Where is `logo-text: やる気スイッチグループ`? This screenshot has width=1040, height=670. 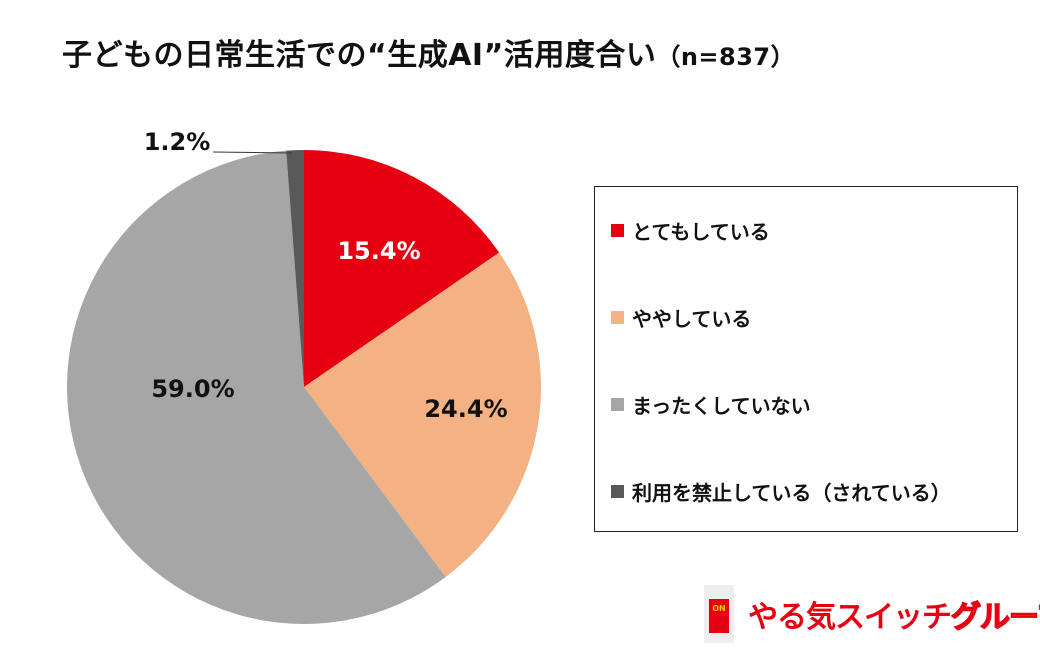
logo-text: やる気スイッチグループ is located at coordinates (894, 614).